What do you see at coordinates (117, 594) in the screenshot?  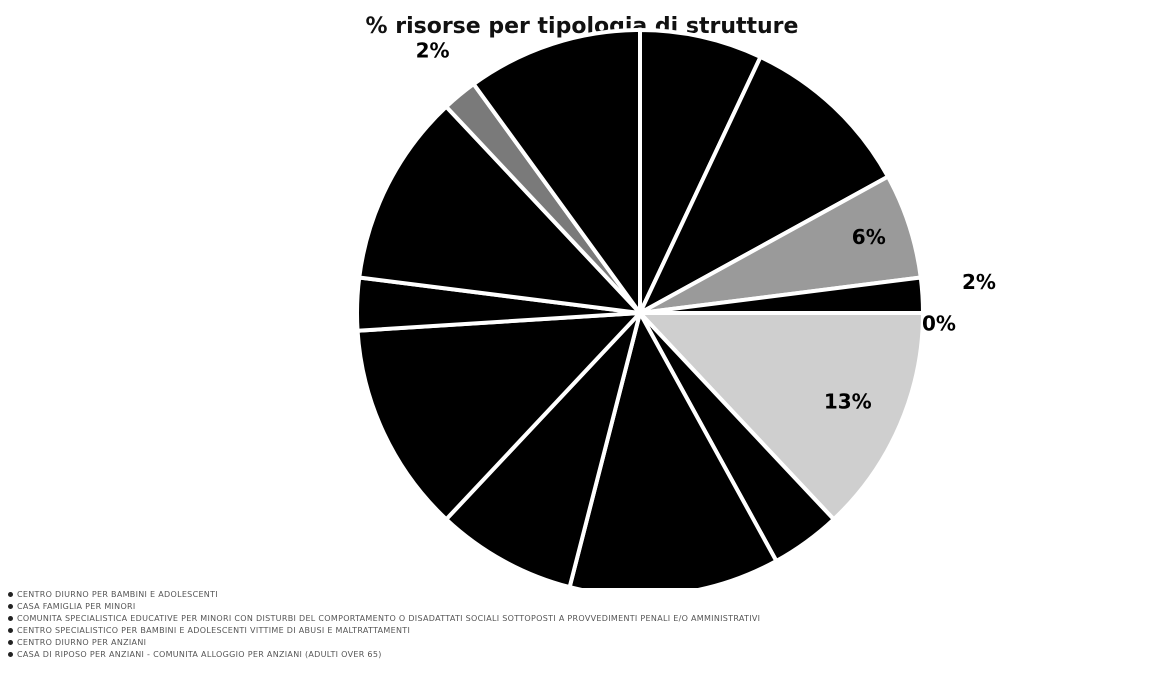 I see `legend-label: CENTRO DIURNO PER BAMBINI E ADOLESCENTI` at bounding box center [117, 594].